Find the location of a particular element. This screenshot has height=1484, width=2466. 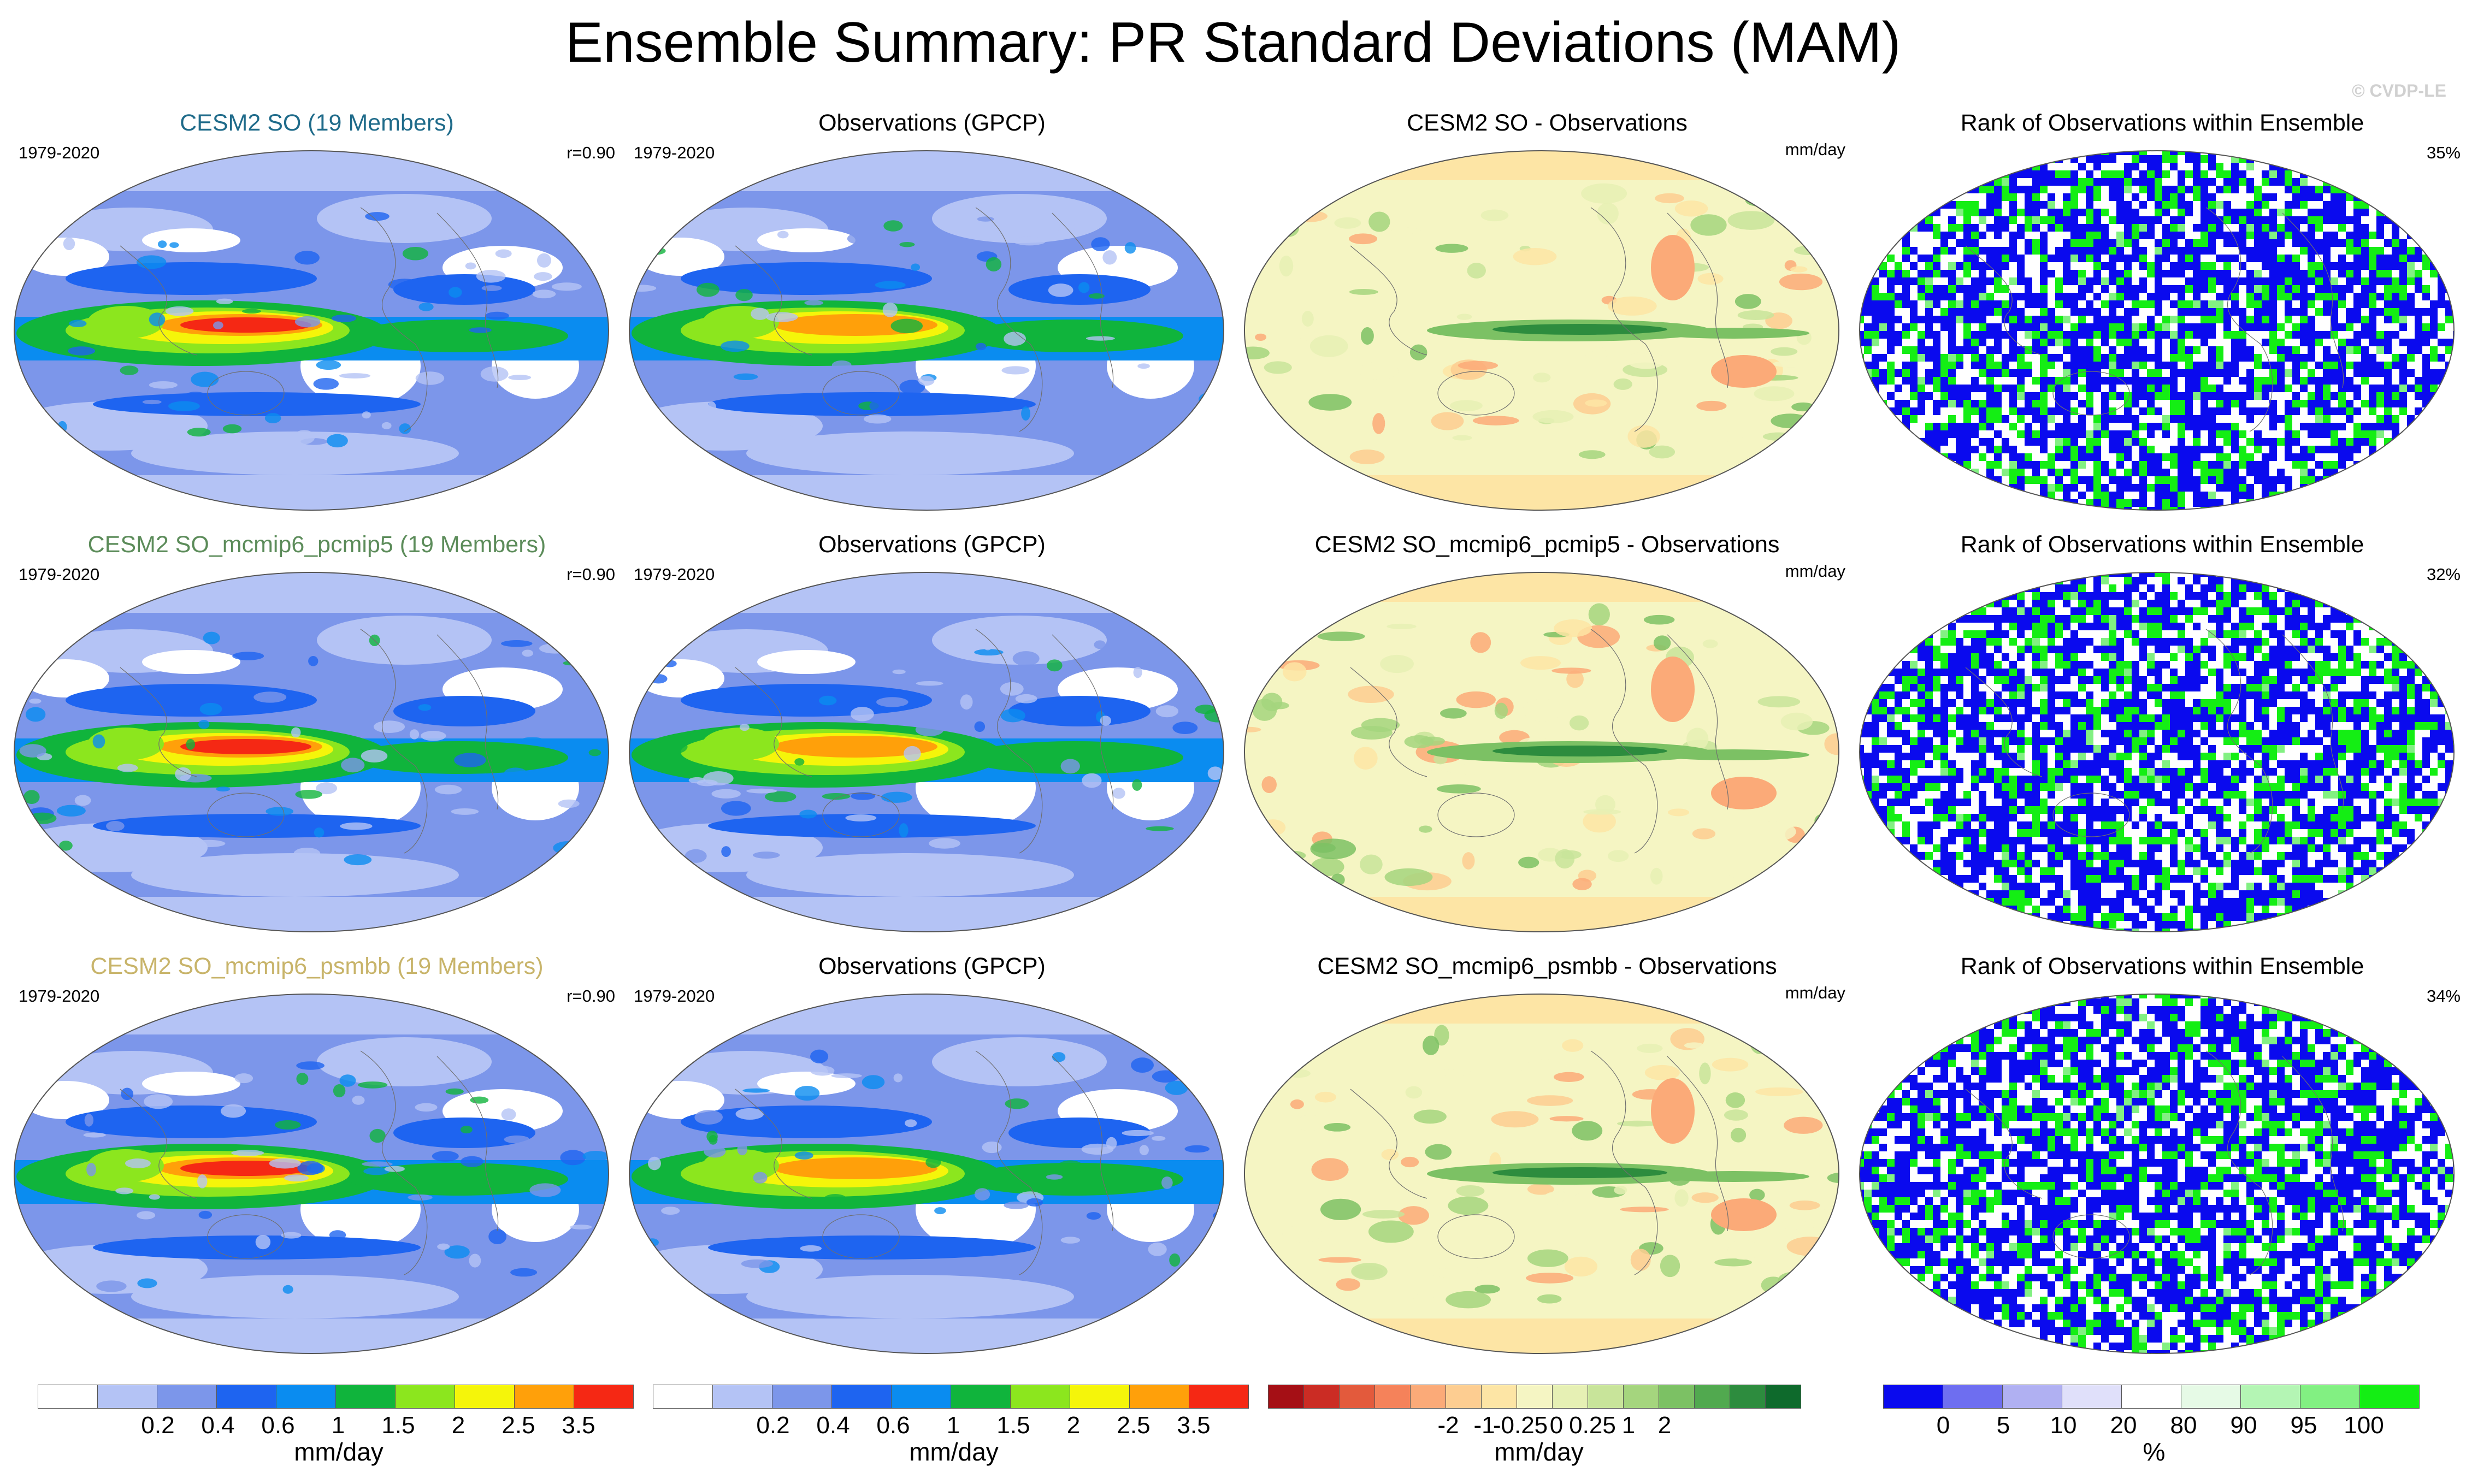

panel-title: CESM2 SO (19 Members) is located at coordinates (317, 123).